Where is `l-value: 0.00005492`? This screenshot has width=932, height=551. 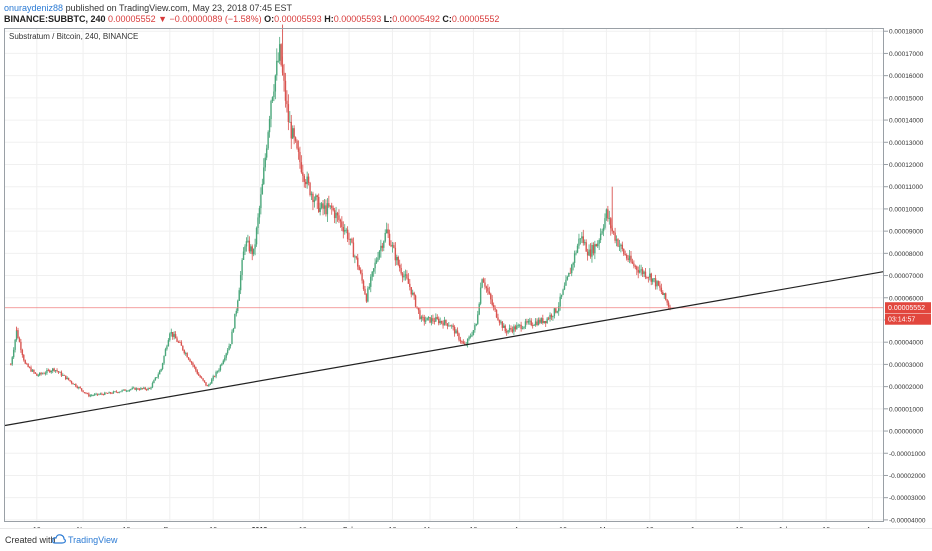
l-value: 0.00005492 is located at coordinates (416, 19).